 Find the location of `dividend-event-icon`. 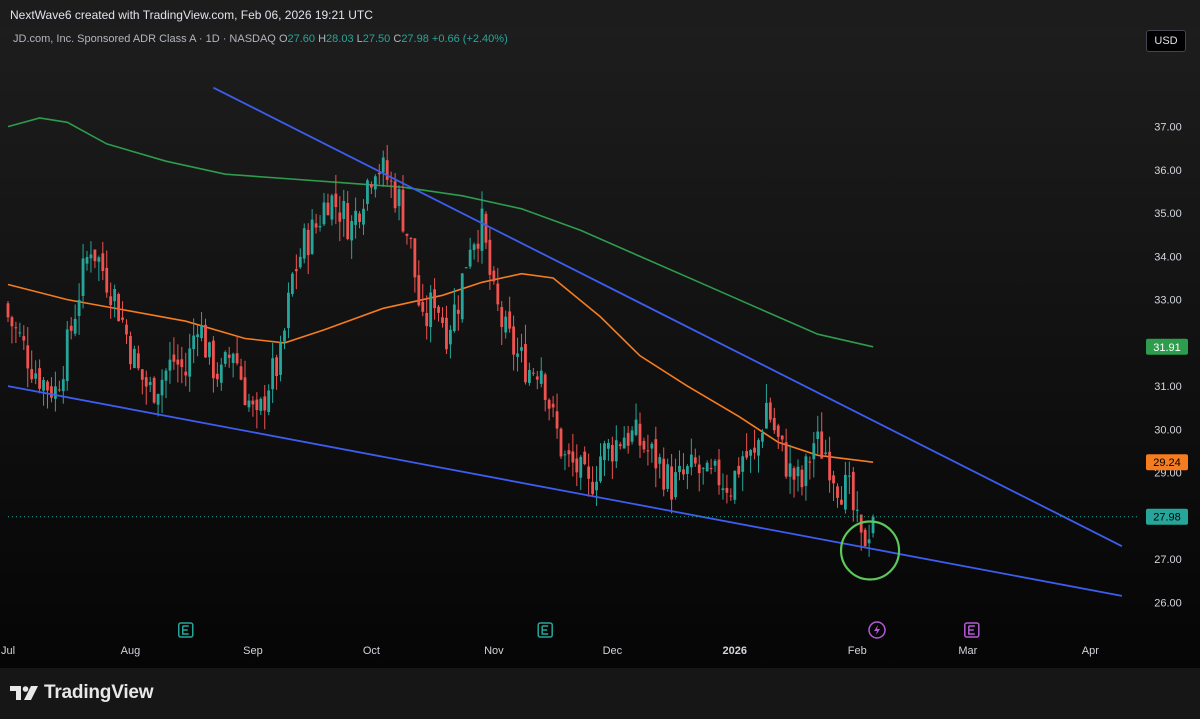

dividend-event-icon is located at coordinates (877, 630).